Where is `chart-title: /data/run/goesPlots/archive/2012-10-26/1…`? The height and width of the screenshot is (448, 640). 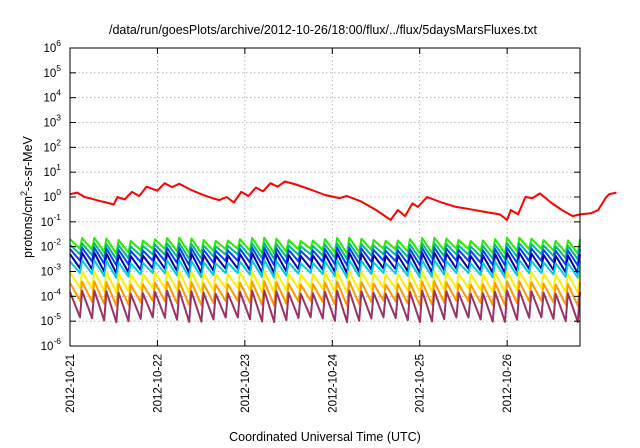
chart-title: /data/run/goesPlots/archive/2012-10-26/1… is located at coordinates (323, 30).